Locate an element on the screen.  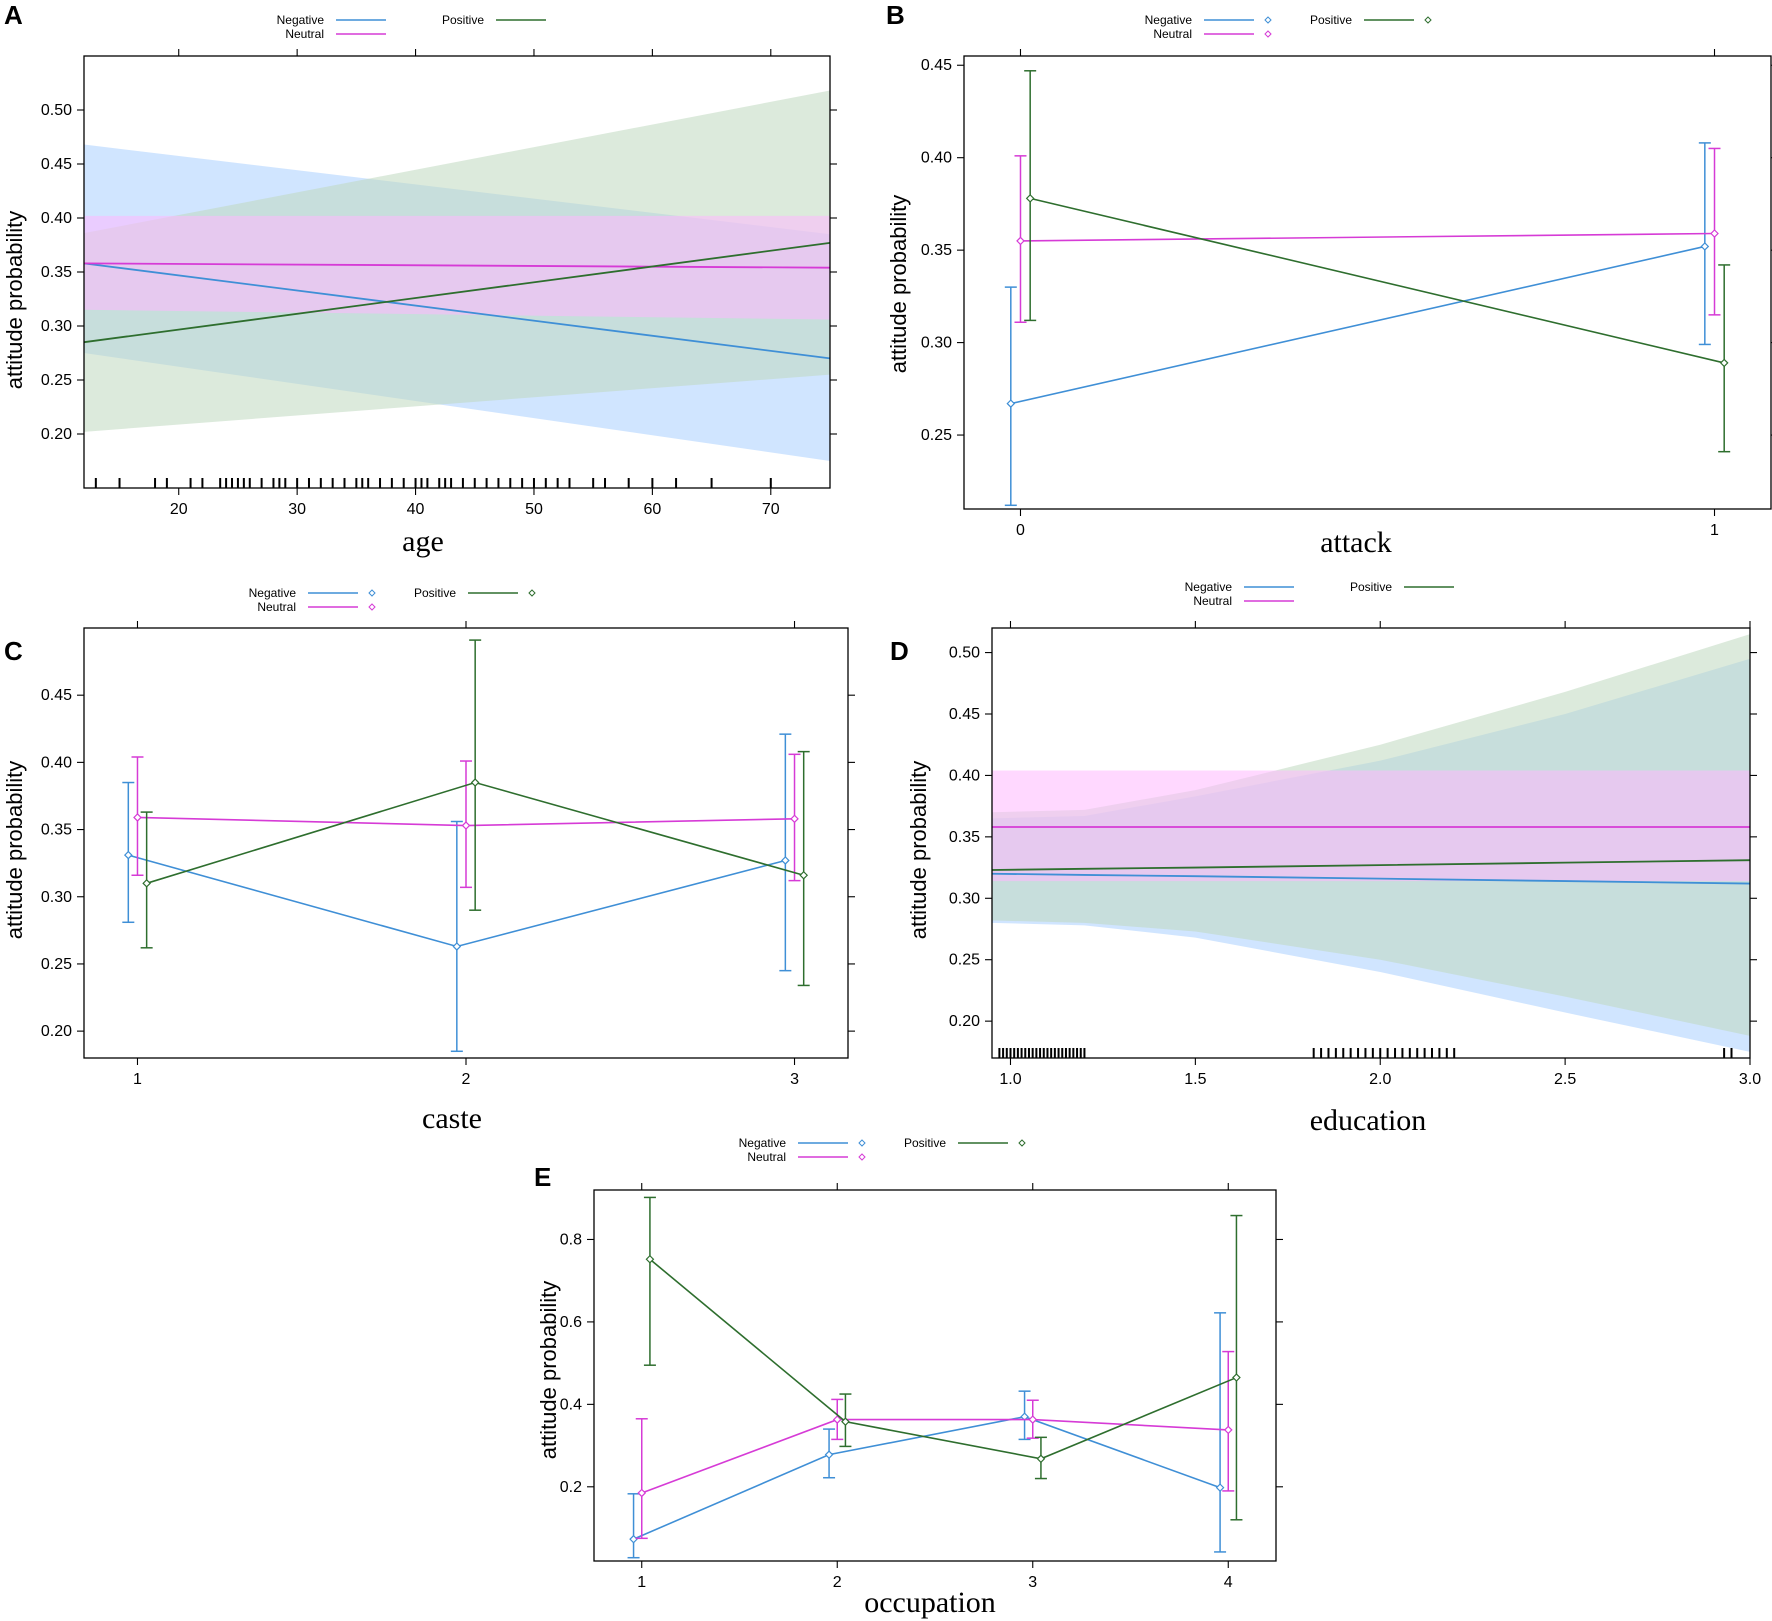
x-tick-label: 4 is located at coordinates (1228, 1582).